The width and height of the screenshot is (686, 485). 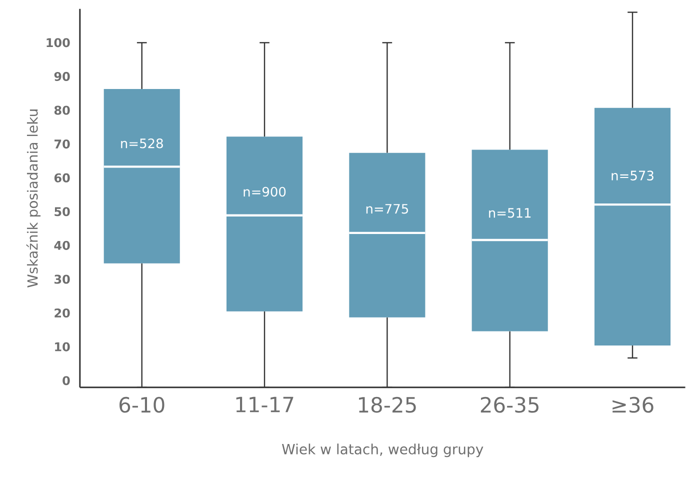 What do you see at coordinates (62, 211) in the screenshot?
I see `y-tick-label: 50` at bounding box center [62, 211].